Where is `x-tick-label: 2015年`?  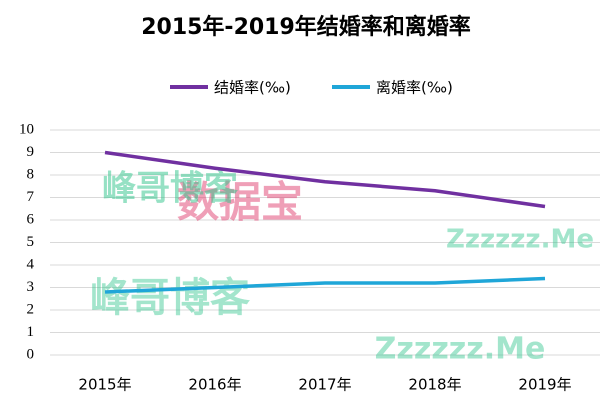
x-tick-label: 2015年 is located at coordinates (104, 385).